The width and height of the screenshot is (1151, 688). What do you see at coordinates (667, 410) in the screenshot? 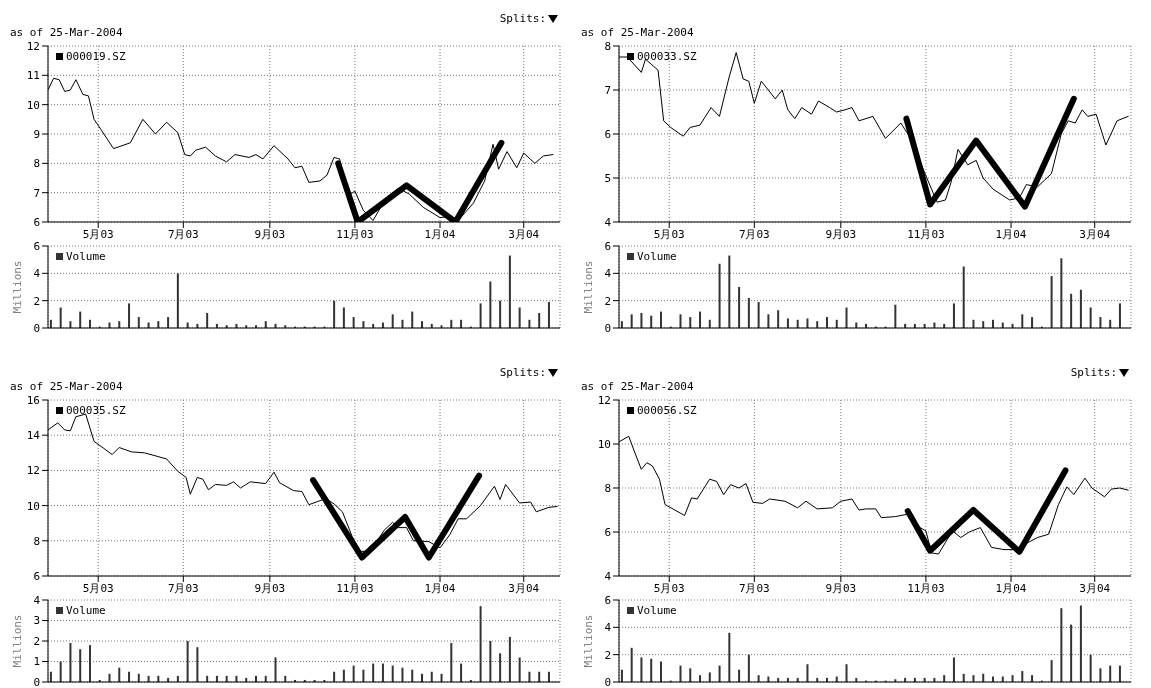
I see `legend-label: 000056.SZ` at bounding box center [667, 410].